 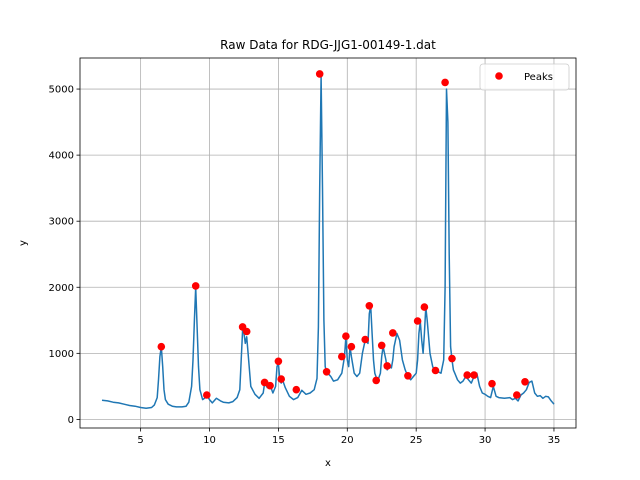 What do you see at coordinates (71, 420) in the screenshot?
I see `y-tick-label: 0` at bounding box center [71, 420].